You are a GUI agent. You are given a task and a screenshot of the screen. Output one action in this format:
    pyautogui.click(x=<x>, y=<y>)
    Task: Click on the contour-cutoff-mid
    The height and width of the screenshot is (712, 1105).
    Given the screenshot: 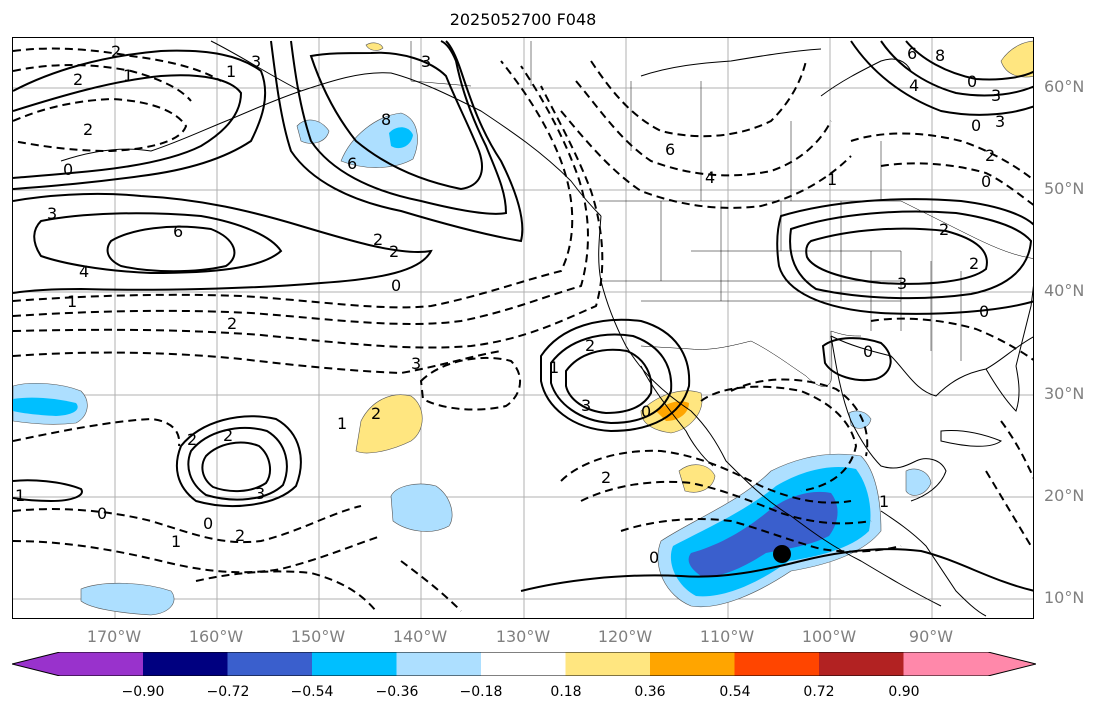 What is the action you would take?
    pyautogui.click(x=611, y=379)
    